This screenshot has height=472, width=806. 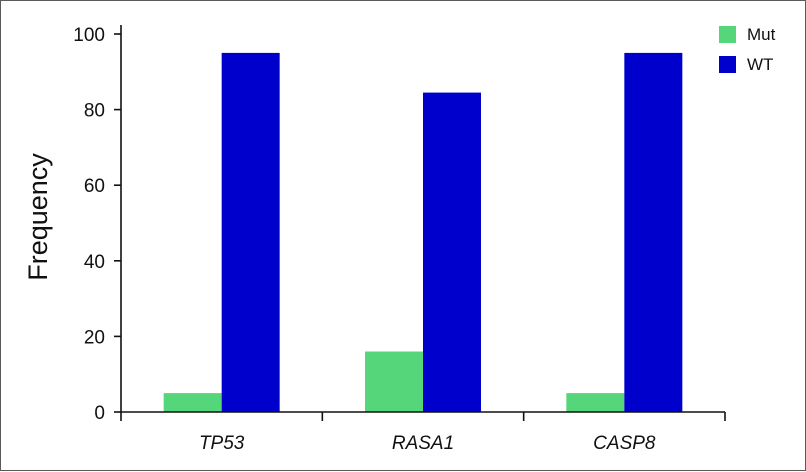 What do you see at coordinates (423, 432) in the screenshot?
I see `x-axis: TP53 RASA1 CASP8` at bounding box center [423, 432].